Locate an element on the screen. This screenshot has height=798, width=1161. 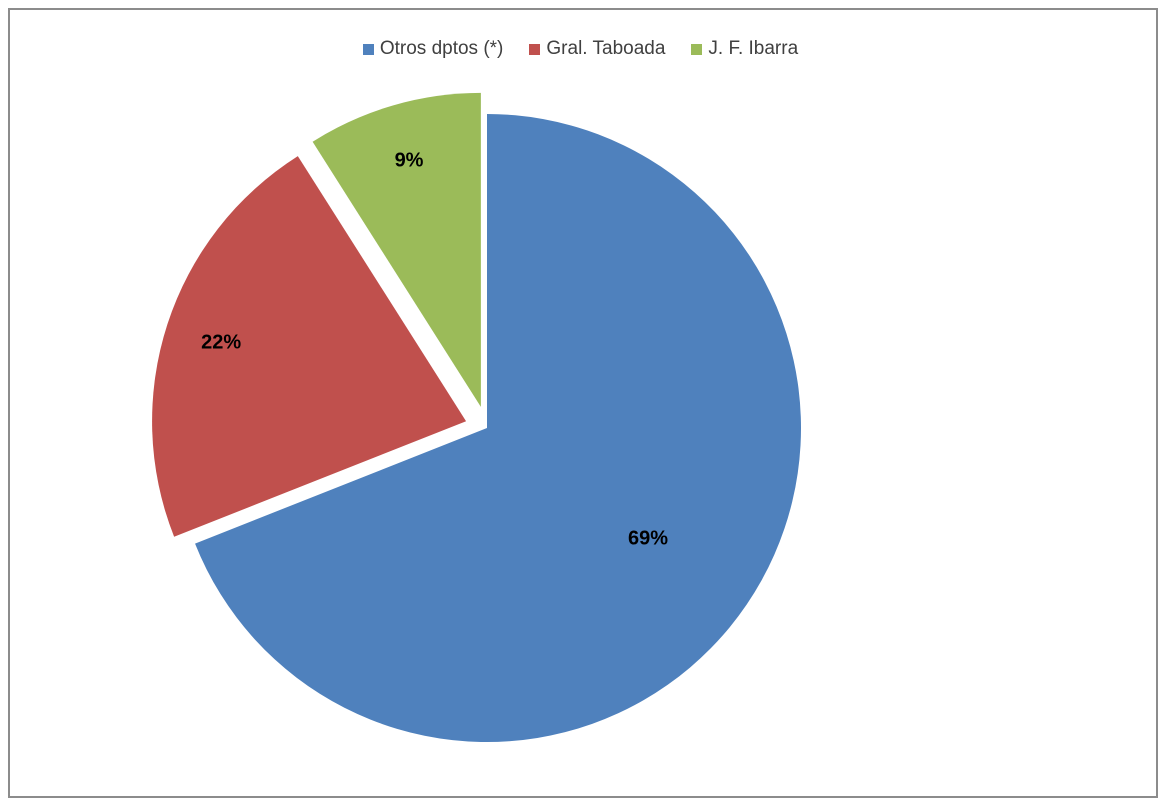
legend-swatch-taboada is located at coordinates (535, 49).